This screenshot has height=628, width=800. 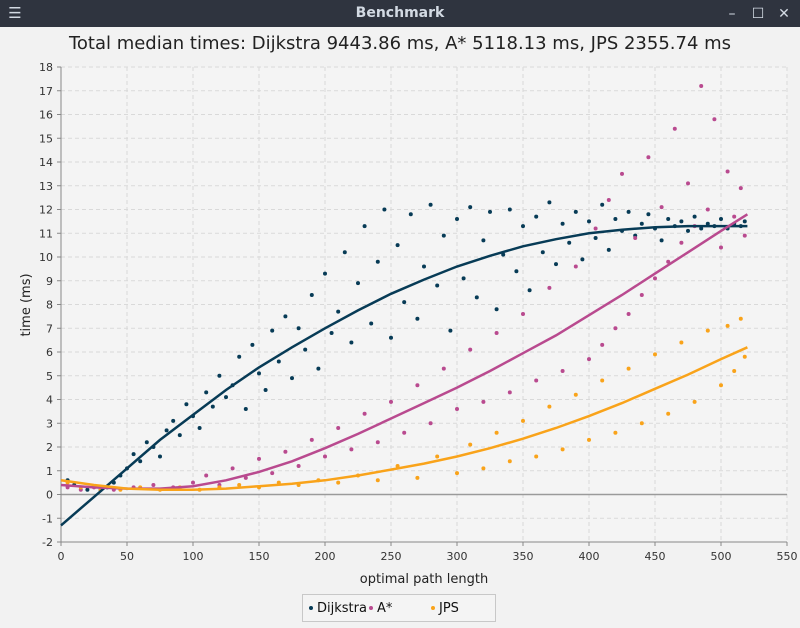 What do you see at coordinates (445, 608) in the screenshot?
I see `legend-item-jps: JPS` at bounding box center [445, 608].